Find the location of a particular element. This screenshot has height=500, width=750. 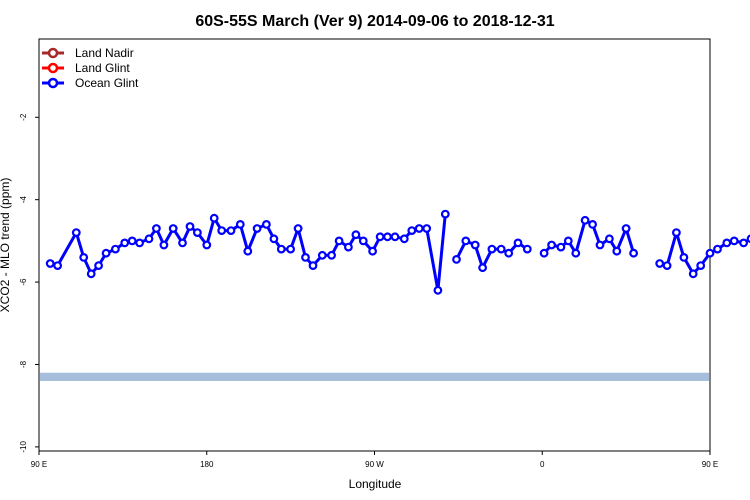

y-tick-label: -4 is located at coordinates (23, 200).